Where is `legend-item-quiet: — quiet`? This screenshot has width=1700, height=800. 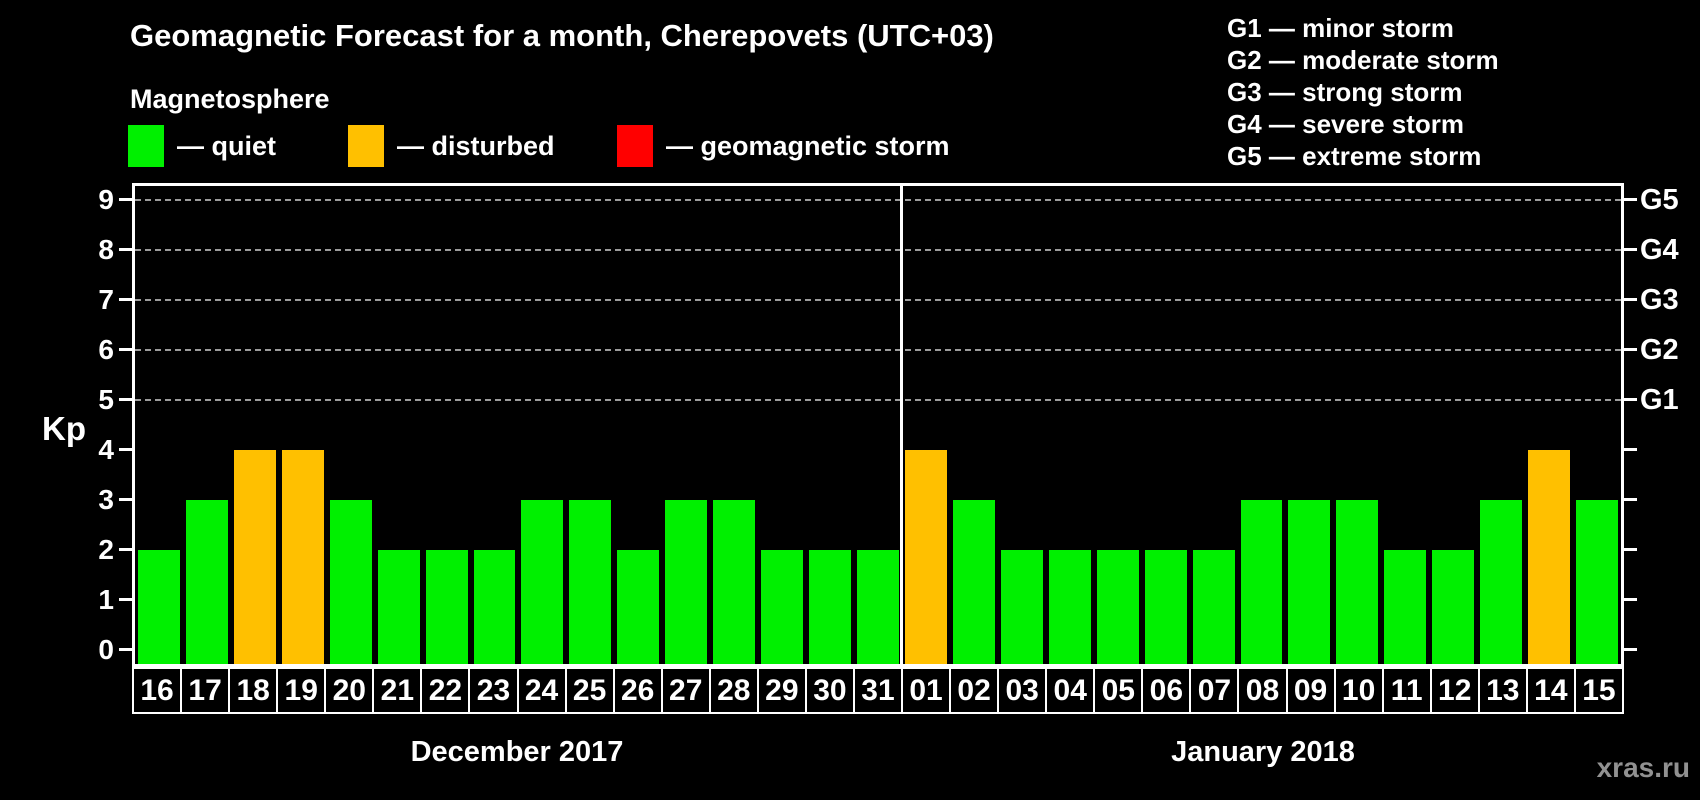
legend-item-quiet: — quiet is located at coordinates (202, 146).